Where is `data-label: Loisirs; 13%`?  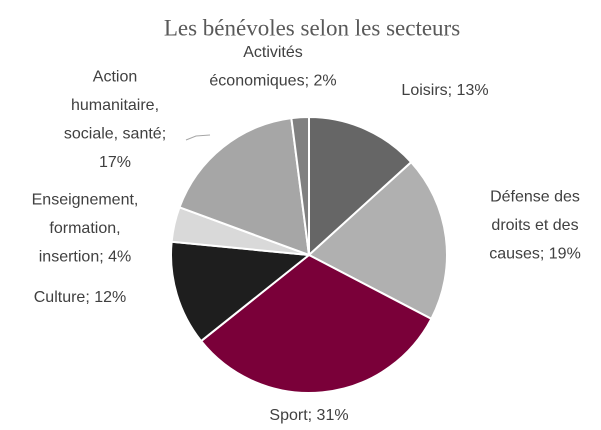 data-label: Loisirs; 13% is located at coordinates (444, 90).